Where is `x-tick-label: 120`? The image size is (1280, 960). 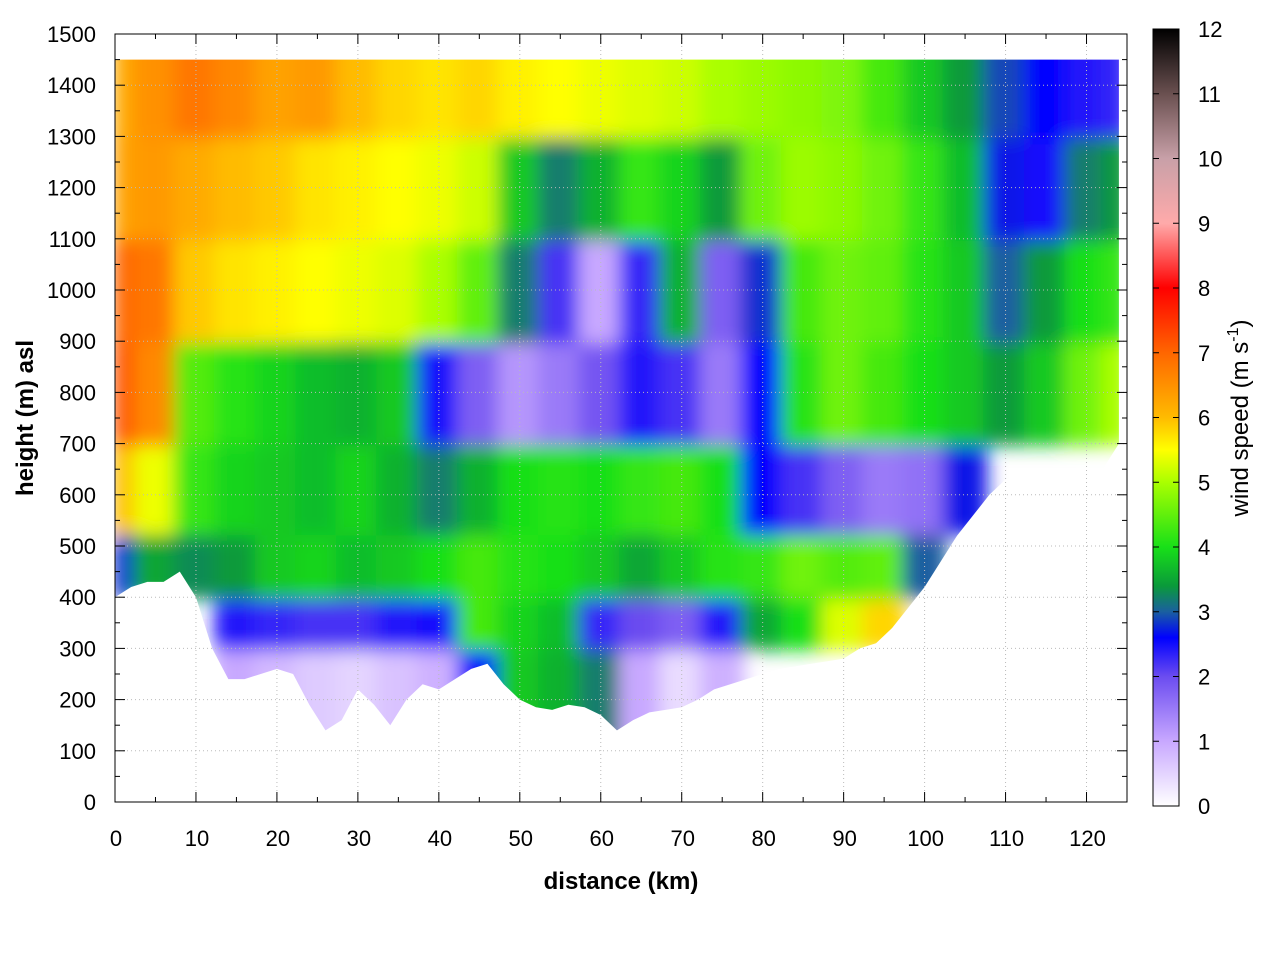 x-tick-label: 120 is located at coordinates (1087, 838).